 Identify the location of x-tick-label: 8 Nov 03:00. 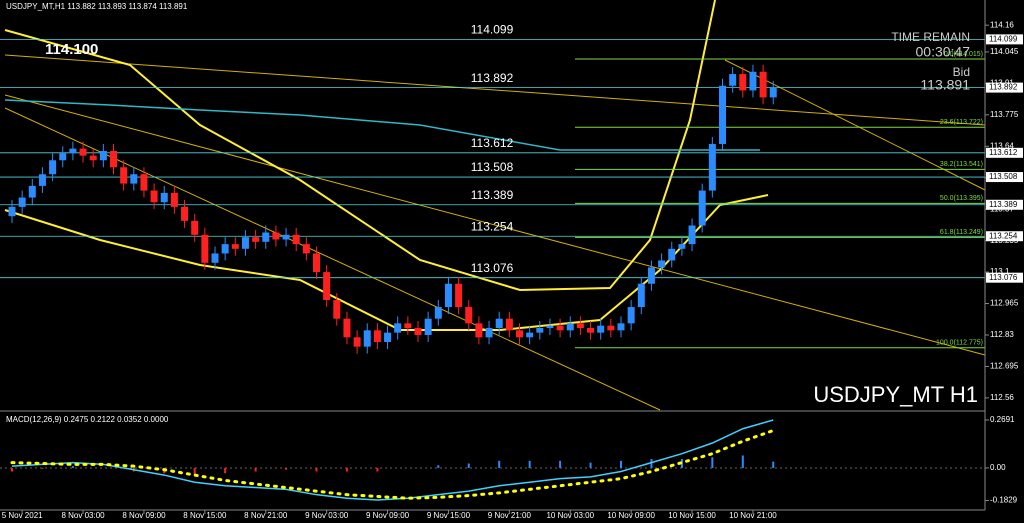
(83, 515).